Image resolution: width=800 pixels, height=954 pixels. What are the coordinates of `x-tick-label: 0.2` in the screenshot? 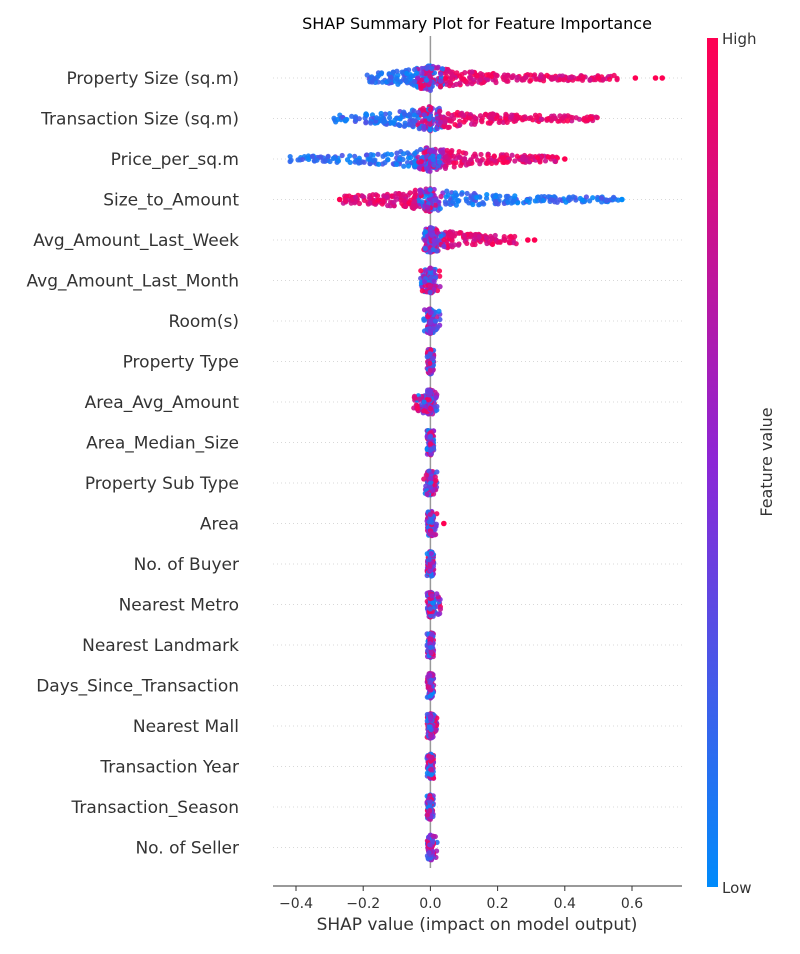 It's located at (497, 904).